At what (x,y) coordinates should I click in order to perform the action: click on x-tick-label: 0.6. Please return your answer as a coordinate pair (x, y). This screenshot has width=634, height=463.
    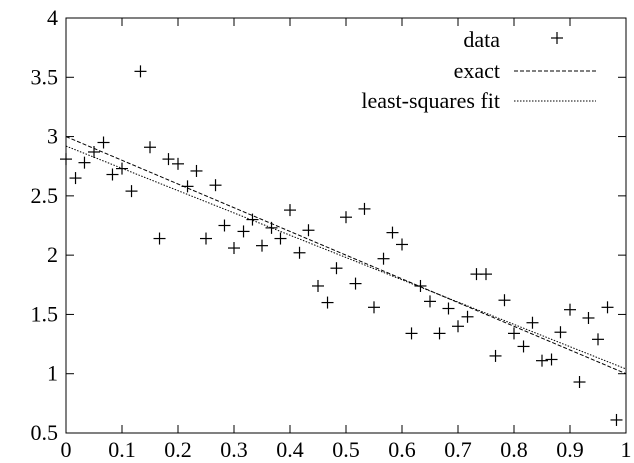
    Looking at the image, I should click on (402, 449).